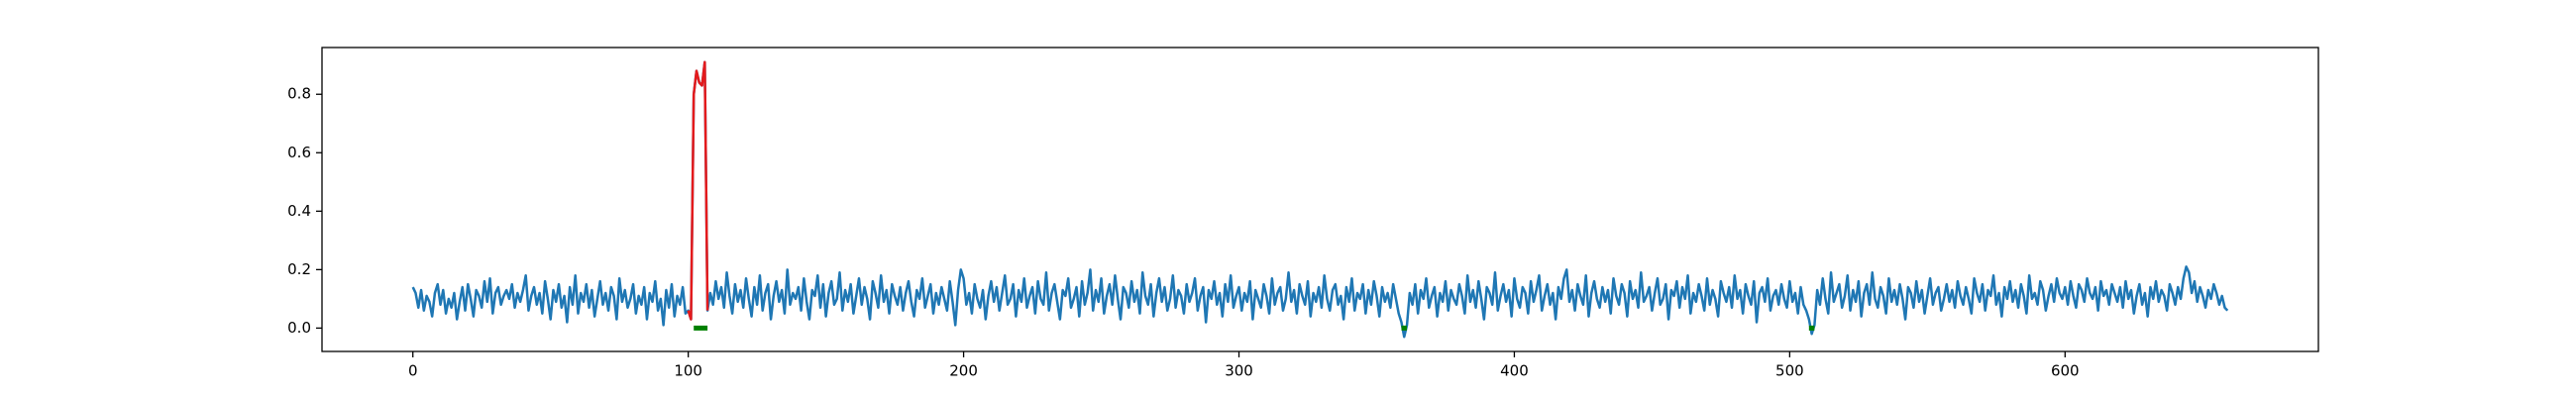 The height and width of the screenshot is (396, 2576). Describe the element at coordinates (964, 371) in the screenshot. I see `x-tick-label: 200` at that location.